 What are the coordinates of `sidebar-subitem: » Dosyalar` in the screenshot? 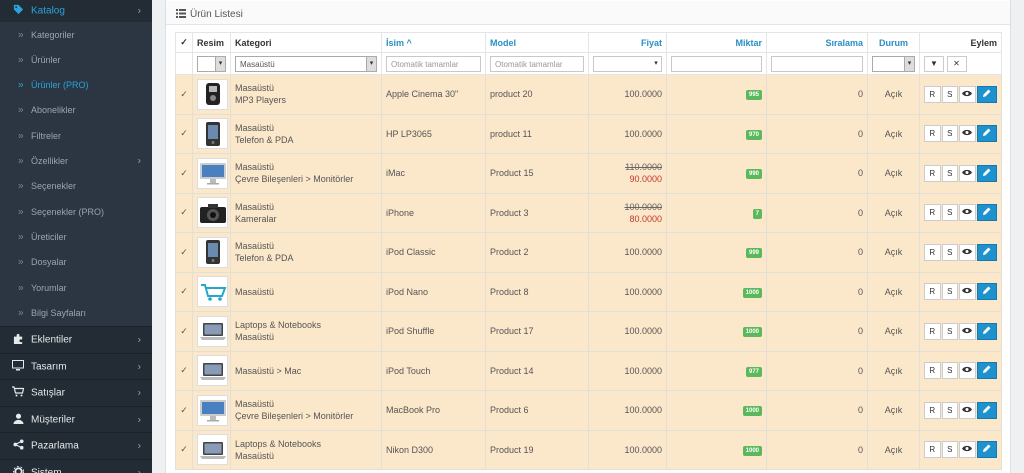 It's located at (76, 262).